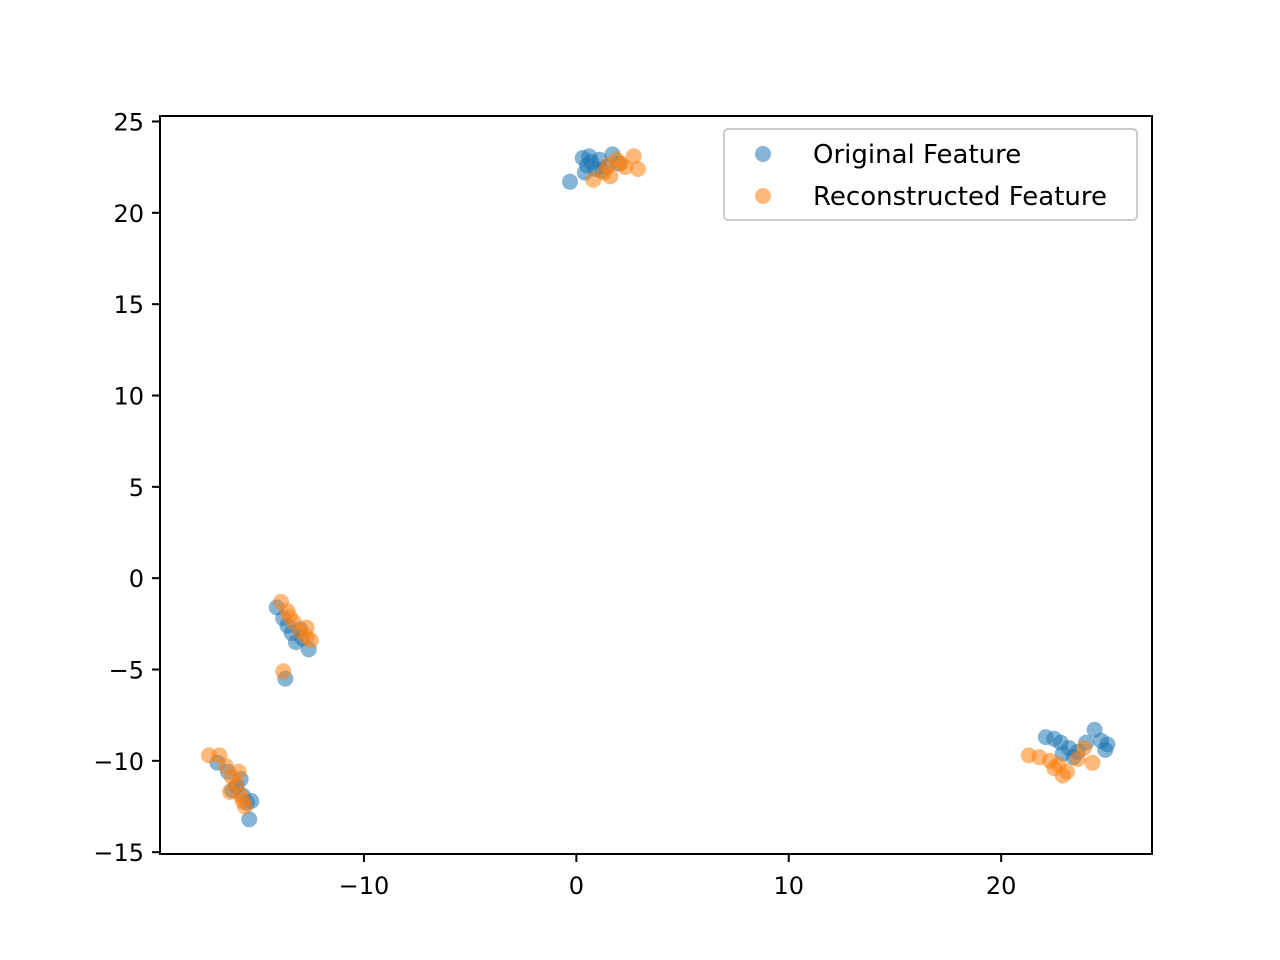 The width and height of the screenshot is (1280, 960). I want to click on y-tick-label: −5, so click(126, 671).